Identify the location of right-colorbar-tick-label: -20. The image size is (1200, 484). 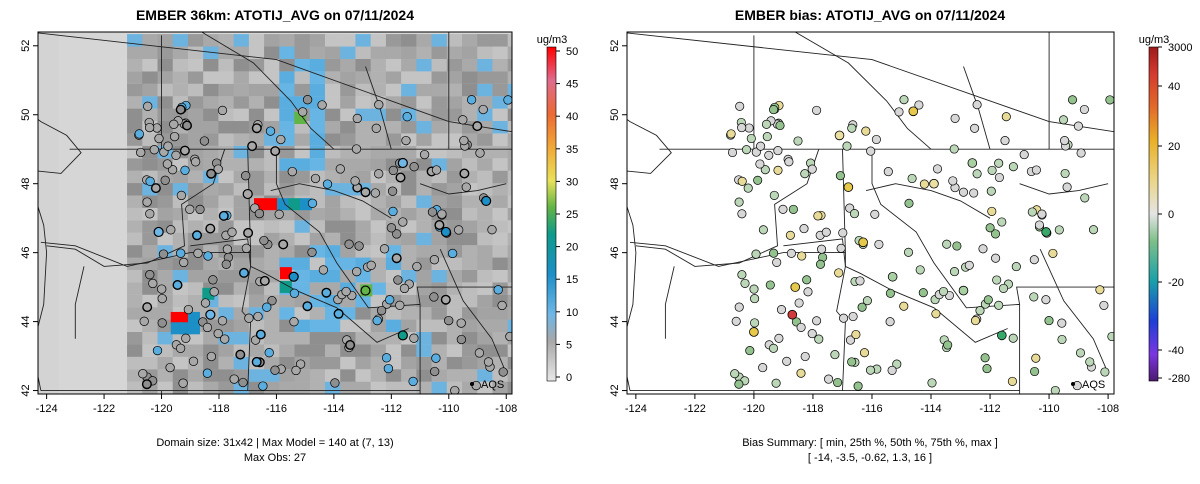
(1176, 283).